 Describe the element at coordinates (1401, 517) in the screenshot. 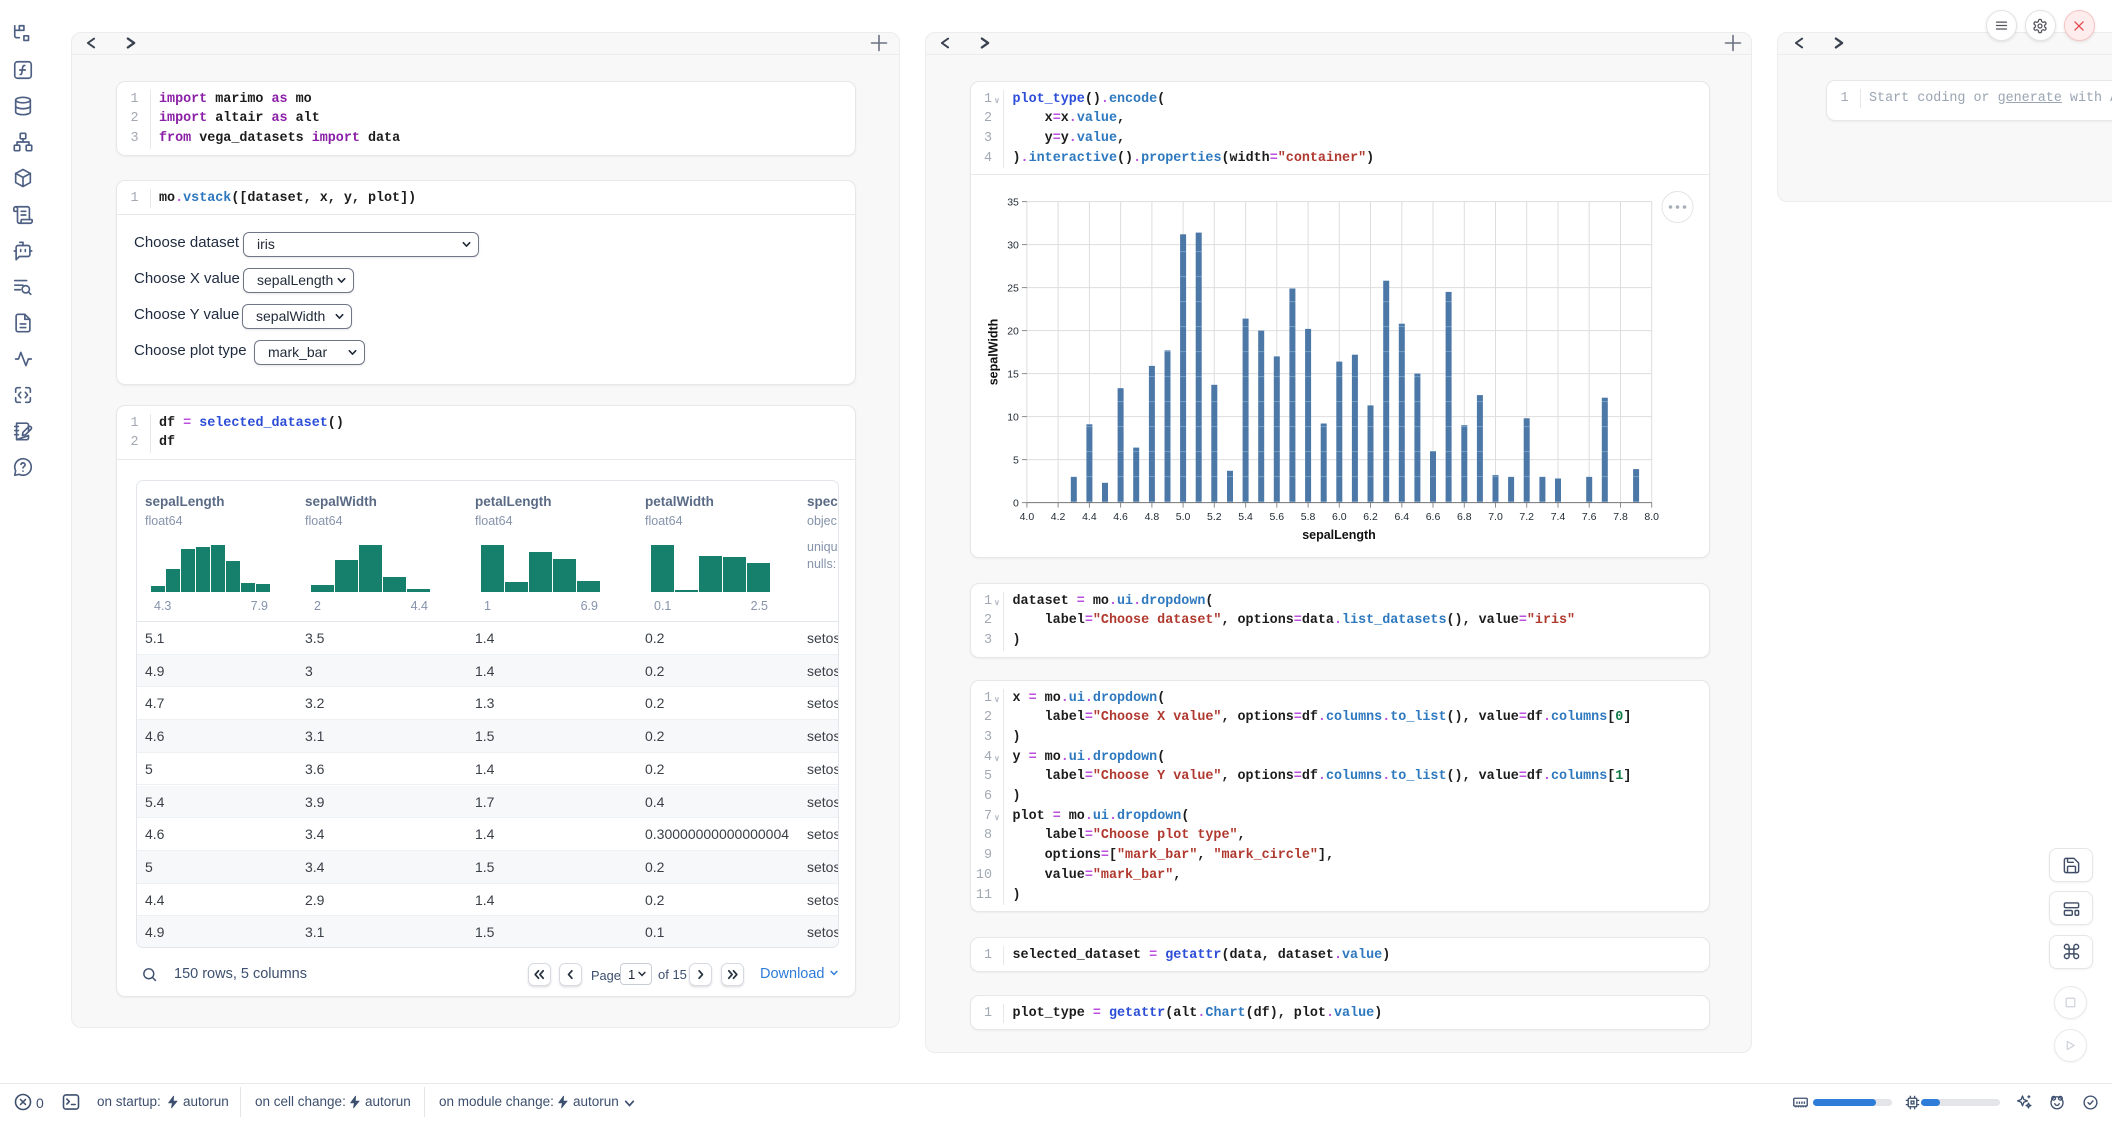

I see `svg-text: 6.4` at that location.